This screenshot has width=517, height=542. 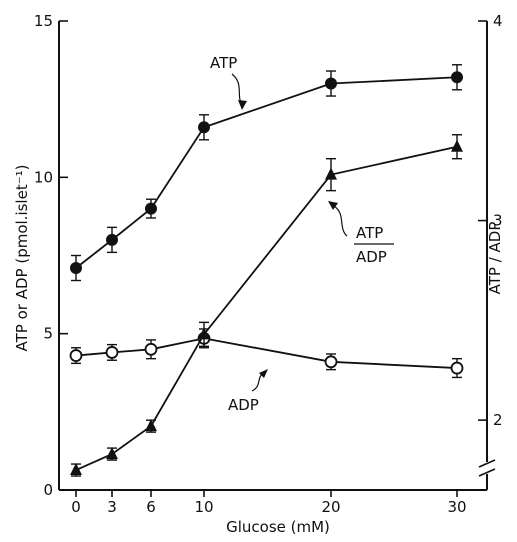 I want to click on ratio-annotation-numerator: ATP, so click(x=369, y=233).